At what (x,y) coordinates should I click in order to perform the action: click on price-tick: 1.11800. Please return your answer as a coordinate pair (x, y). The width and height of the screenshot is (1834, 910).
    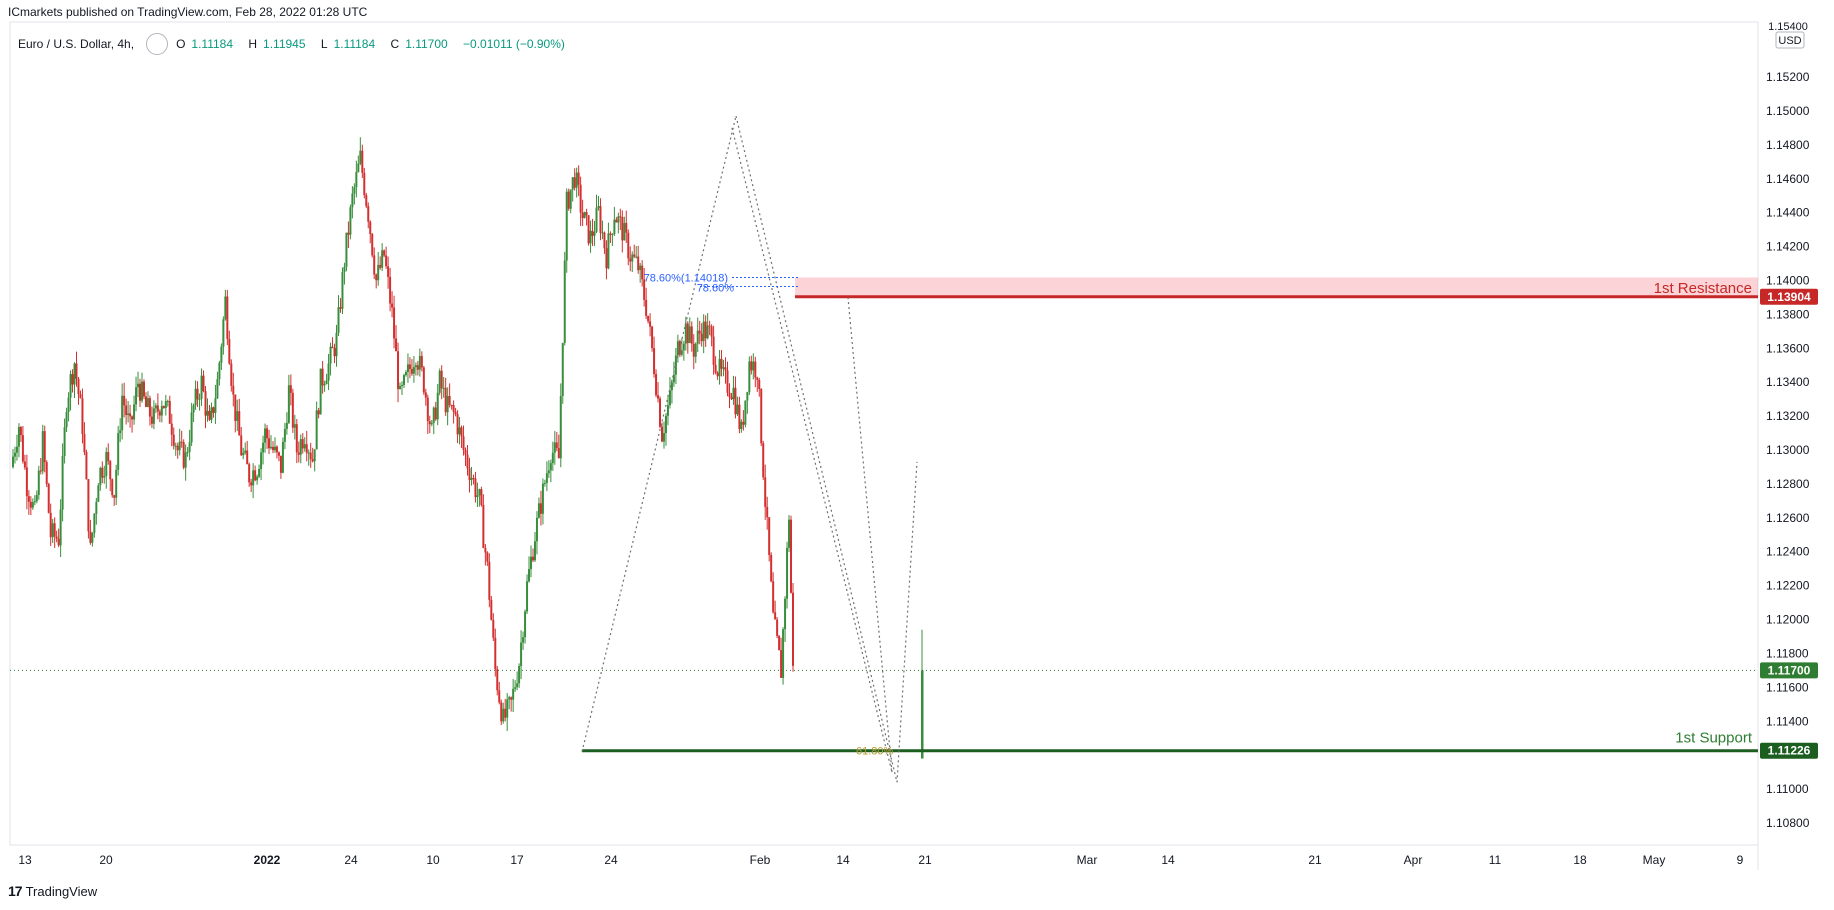
    Looking at the image, I should click on (1787, 653).